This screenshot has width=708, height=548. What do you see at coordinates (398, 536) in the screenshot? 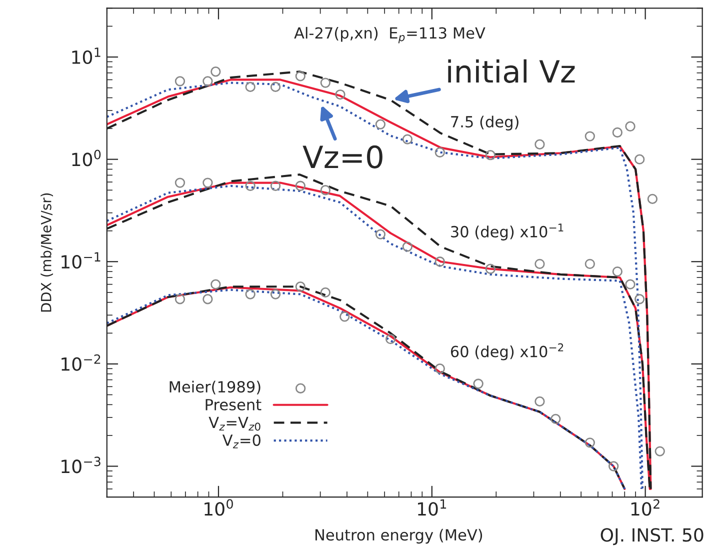
I see `x-axis-title: Neutron energy (MeV)` at bounding box center [398, 536].